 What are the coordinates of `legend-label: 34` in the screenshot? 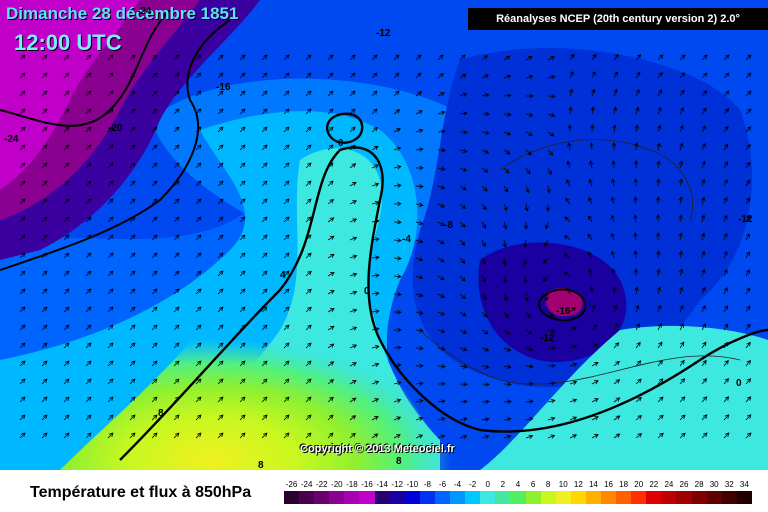 It's located at (744, 484).